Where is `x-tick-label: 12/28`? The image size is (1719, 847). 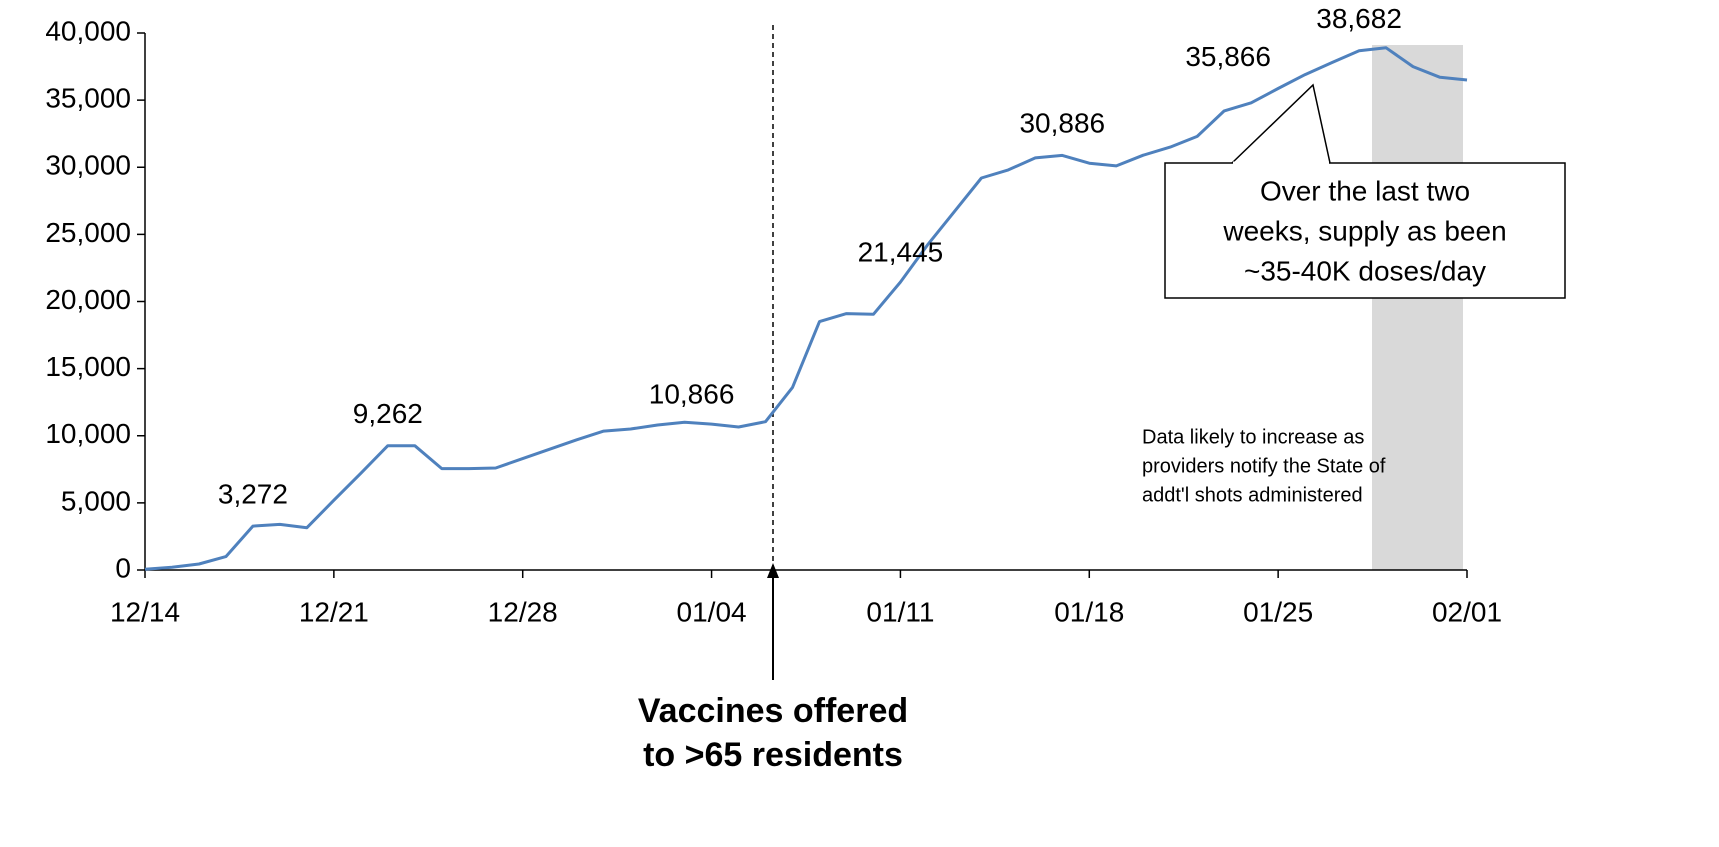 x-tick-label: 12/28 is located at coordinates (523, 611).